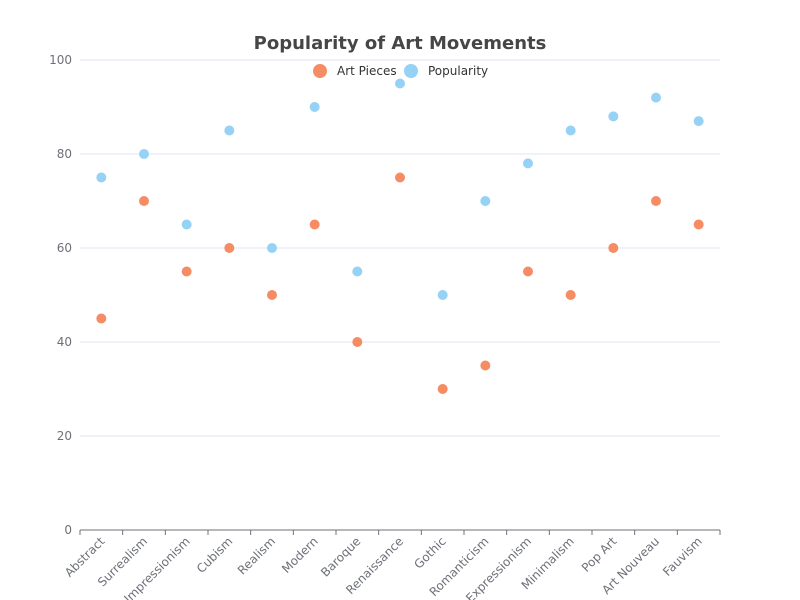 The image size is (800, 600). I want to click on legend-label: Art Pieces, so click(367, 71).